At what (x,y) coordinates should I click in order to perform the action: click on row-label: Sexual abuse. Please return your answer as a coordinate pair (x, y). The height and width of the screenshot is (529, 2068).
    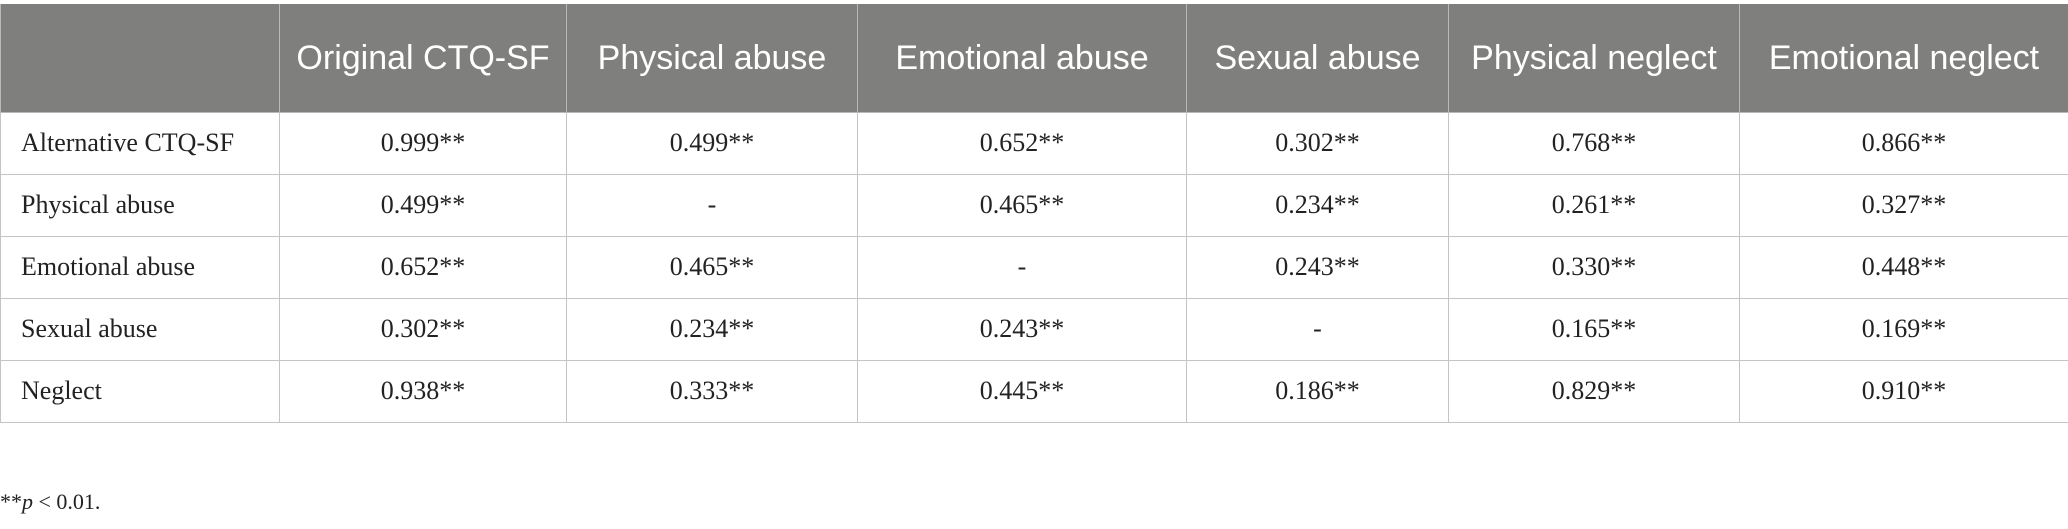
    Looking at the image, I should click on (140, 329).